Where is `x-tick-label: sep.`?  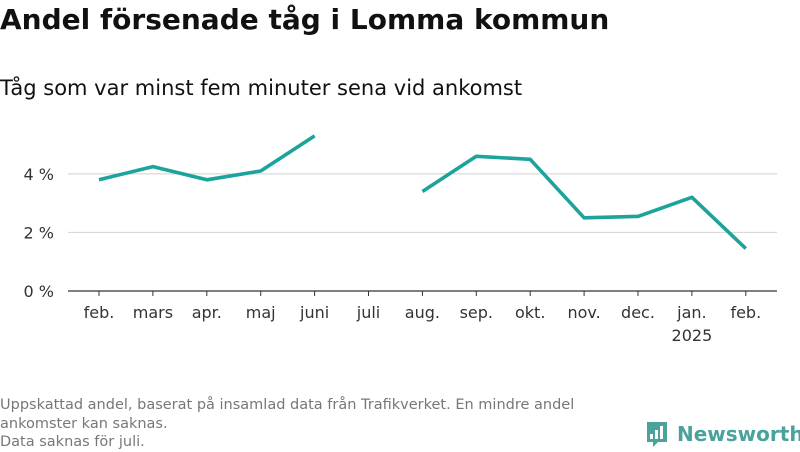 x-tick-label: sep. is located at coordinates (476, 312).